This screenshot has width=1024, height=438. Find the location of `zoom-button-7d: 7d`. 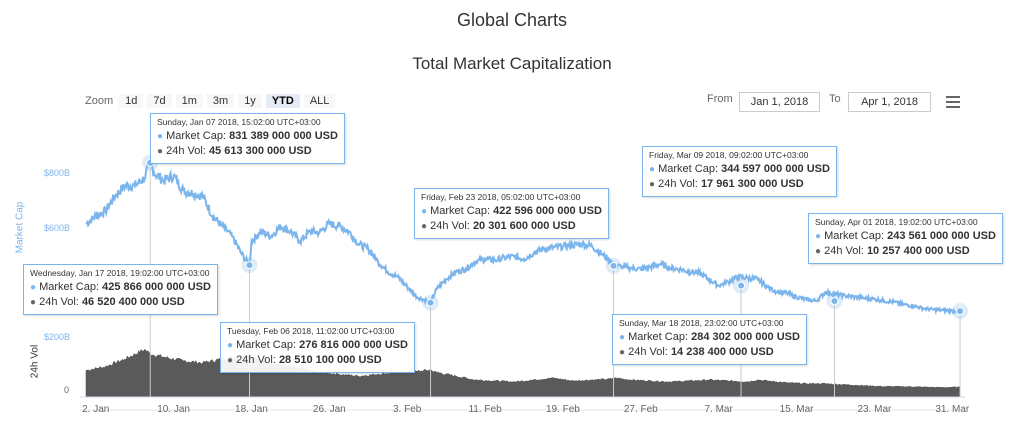

zoom-button-7d: 7d is located at coordinates (159, 101).